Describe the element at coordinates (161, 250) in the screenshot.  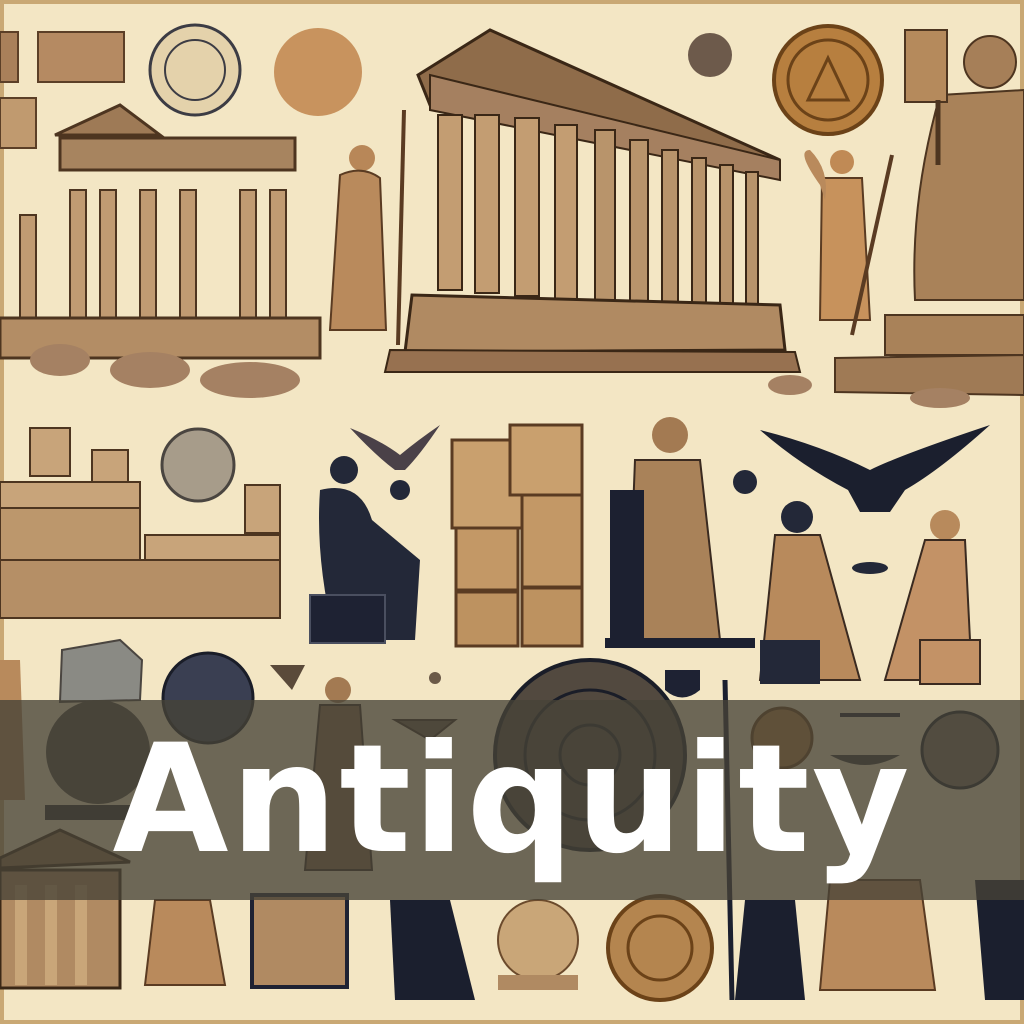
I see `ruined-temple-illustration` at that location.